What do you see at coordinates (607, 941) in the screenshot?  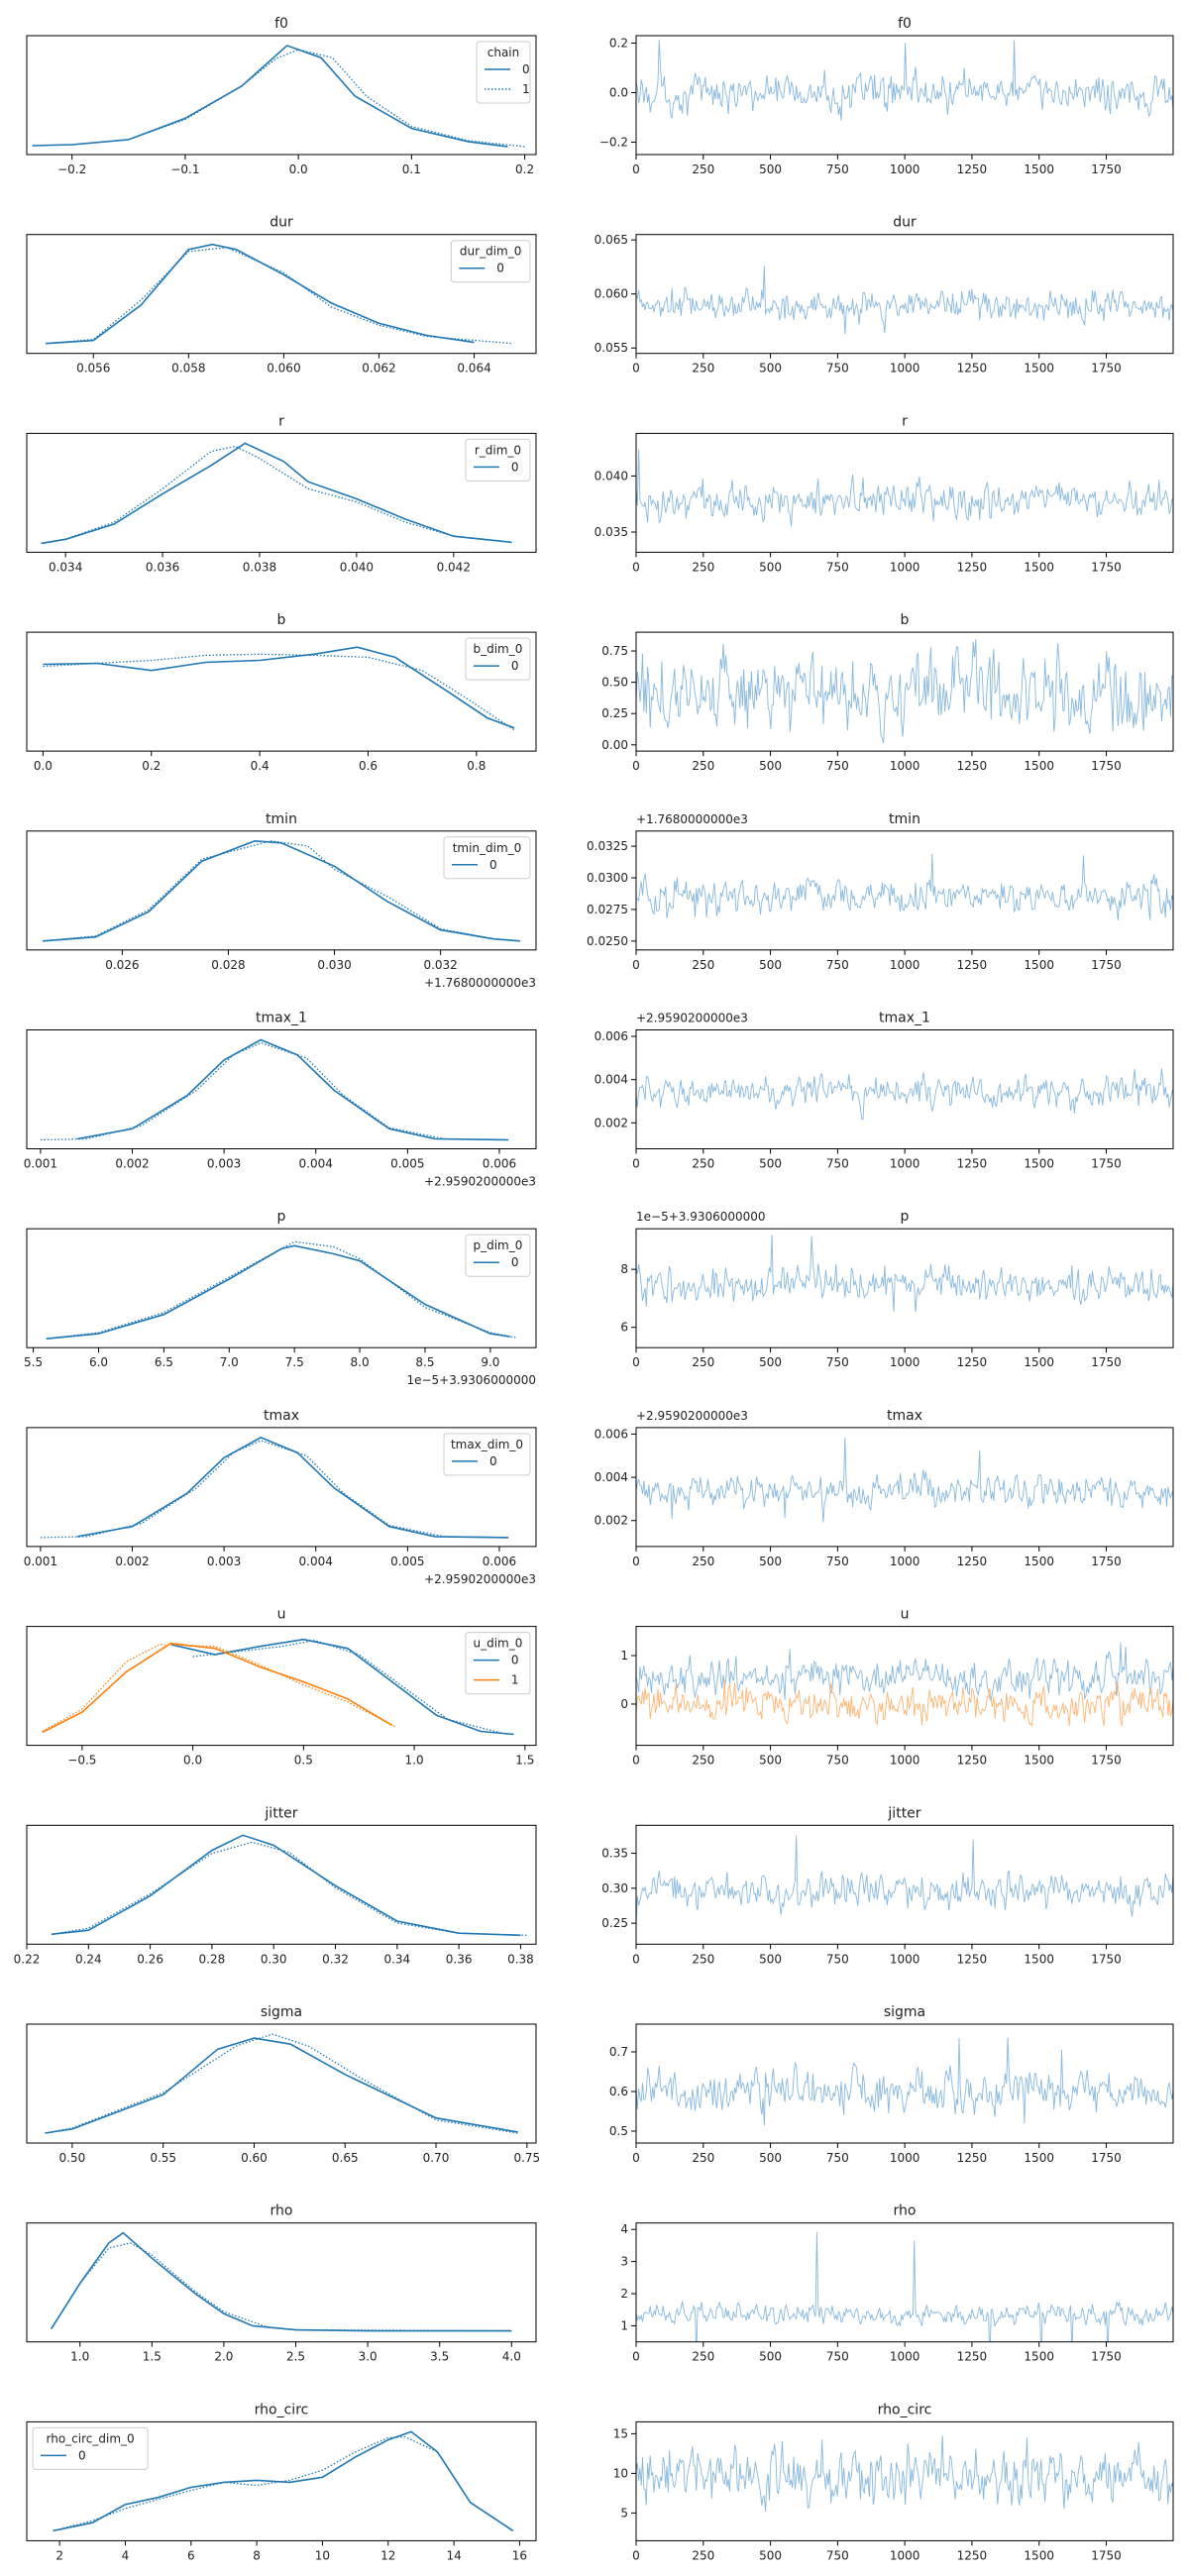 I see `trace-ytick-label: 0.0250` at bounding box center [607, 941].